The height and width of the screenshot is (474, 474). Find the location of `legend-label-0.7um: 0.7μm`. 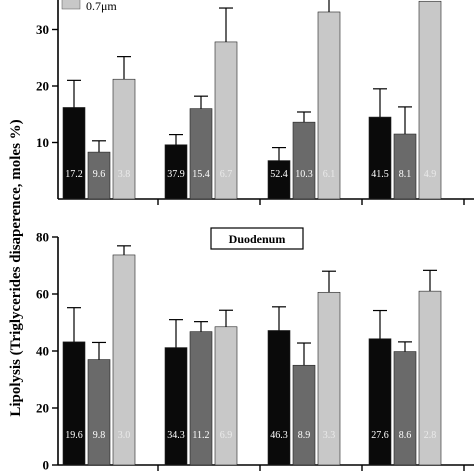

legend-label-0.7um: 0.7μm is located at coordinates (101, 6).